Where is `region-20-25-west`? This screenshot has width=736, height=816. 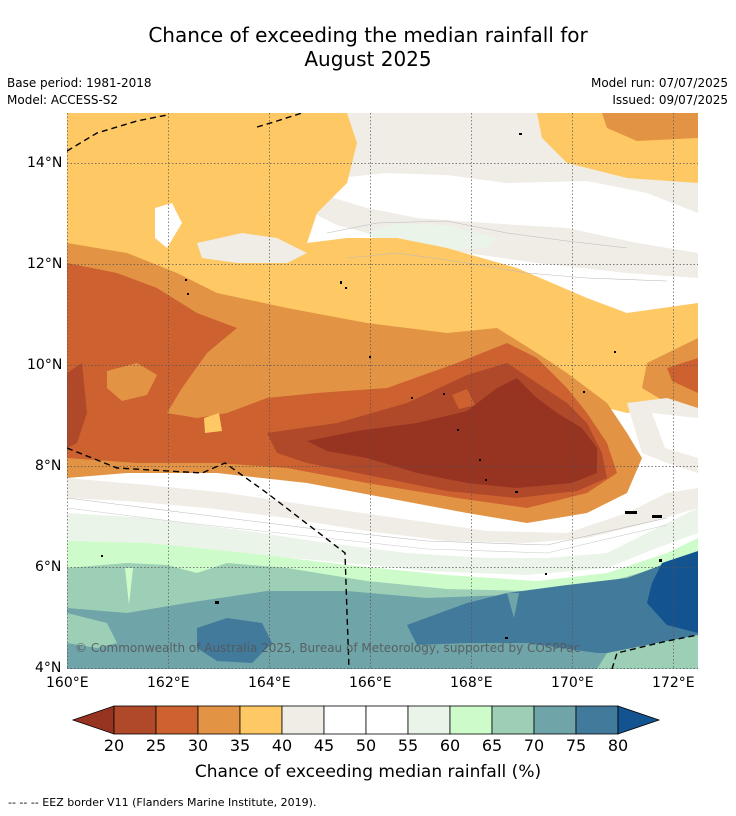
region-20-25-west is located at coordinates (77, 405).